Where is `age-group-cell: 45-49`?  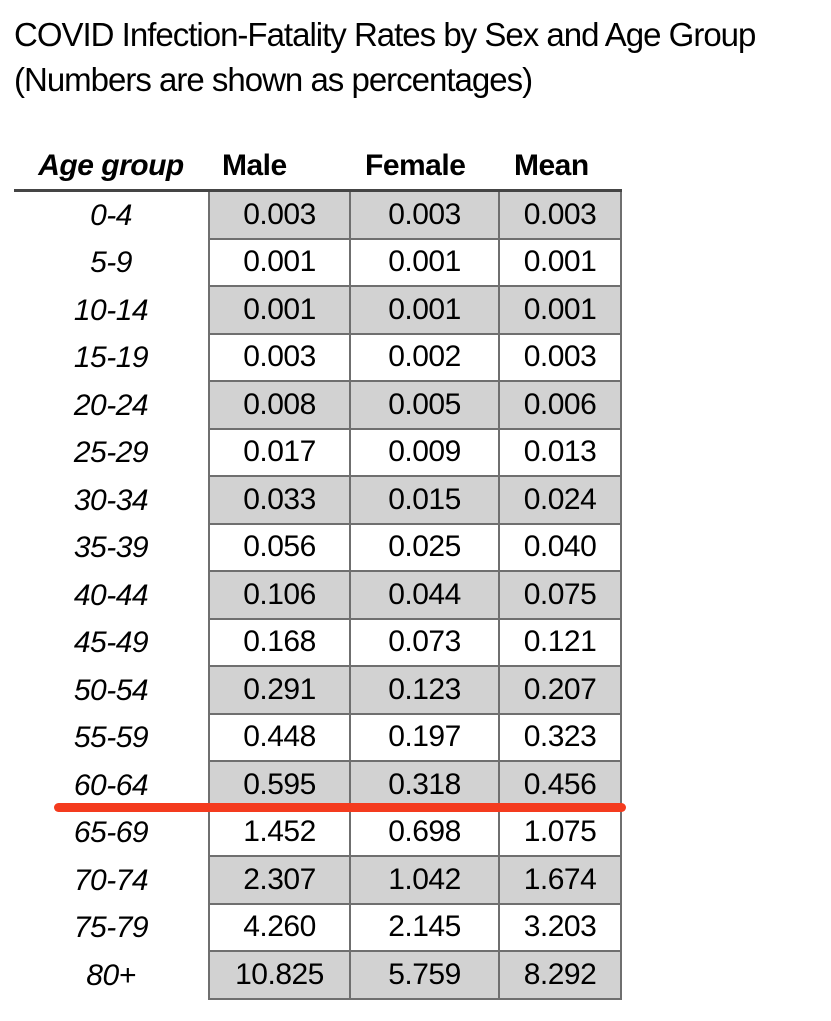
age-group-cell: 45-49 is located at coordinates (111, 643).